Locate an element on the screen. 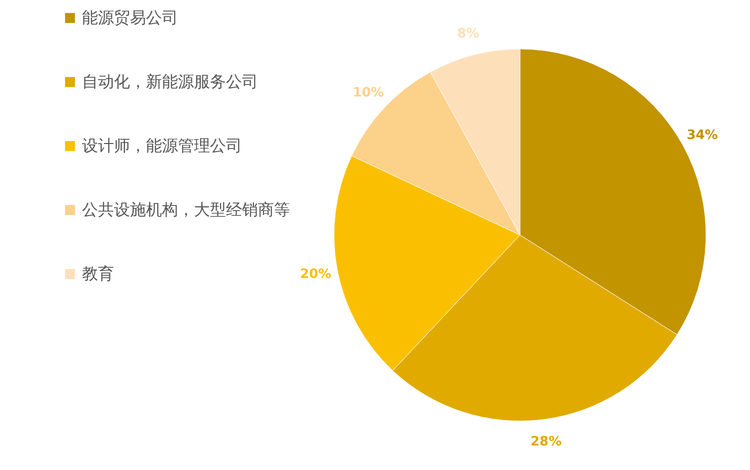  data-label: 8% is located at coordinates (468, 34).